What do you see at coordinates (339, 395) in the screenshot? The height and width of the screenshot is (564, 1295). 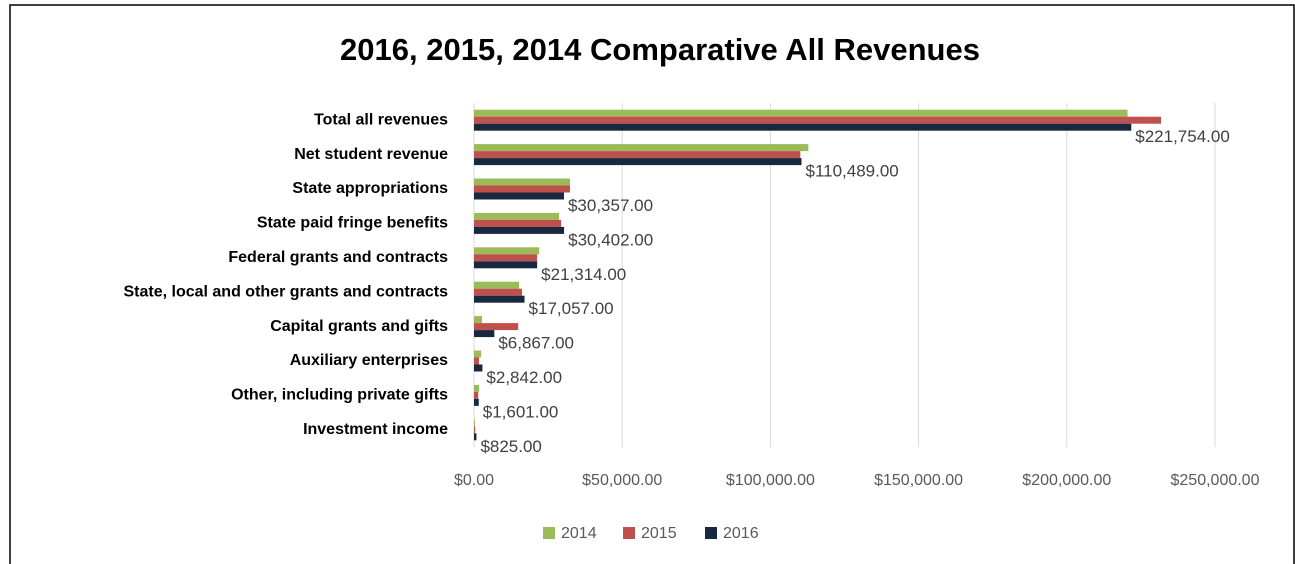 I see `y-tick-label: Other, including private gifts` at bounding box center [339, 395].